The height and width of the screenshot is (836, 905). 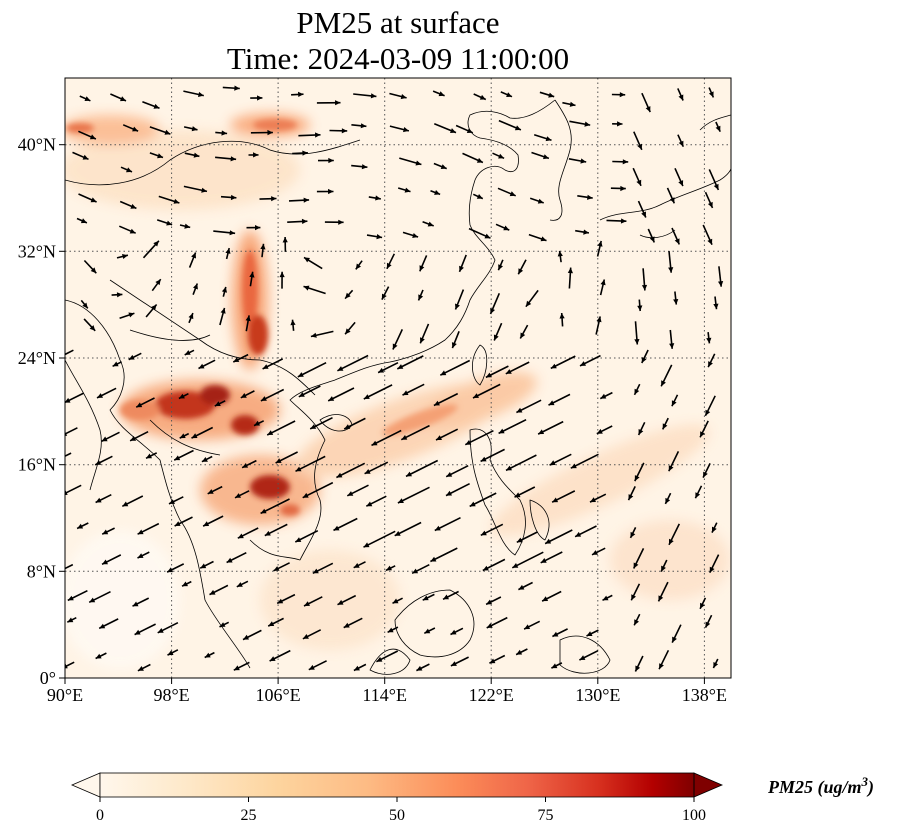 What do you see at coordinates (398, 58) in the screenshot?
I see `map-time: Time: 2024-03-09 11:00:00` at bounding box center [398, 58].